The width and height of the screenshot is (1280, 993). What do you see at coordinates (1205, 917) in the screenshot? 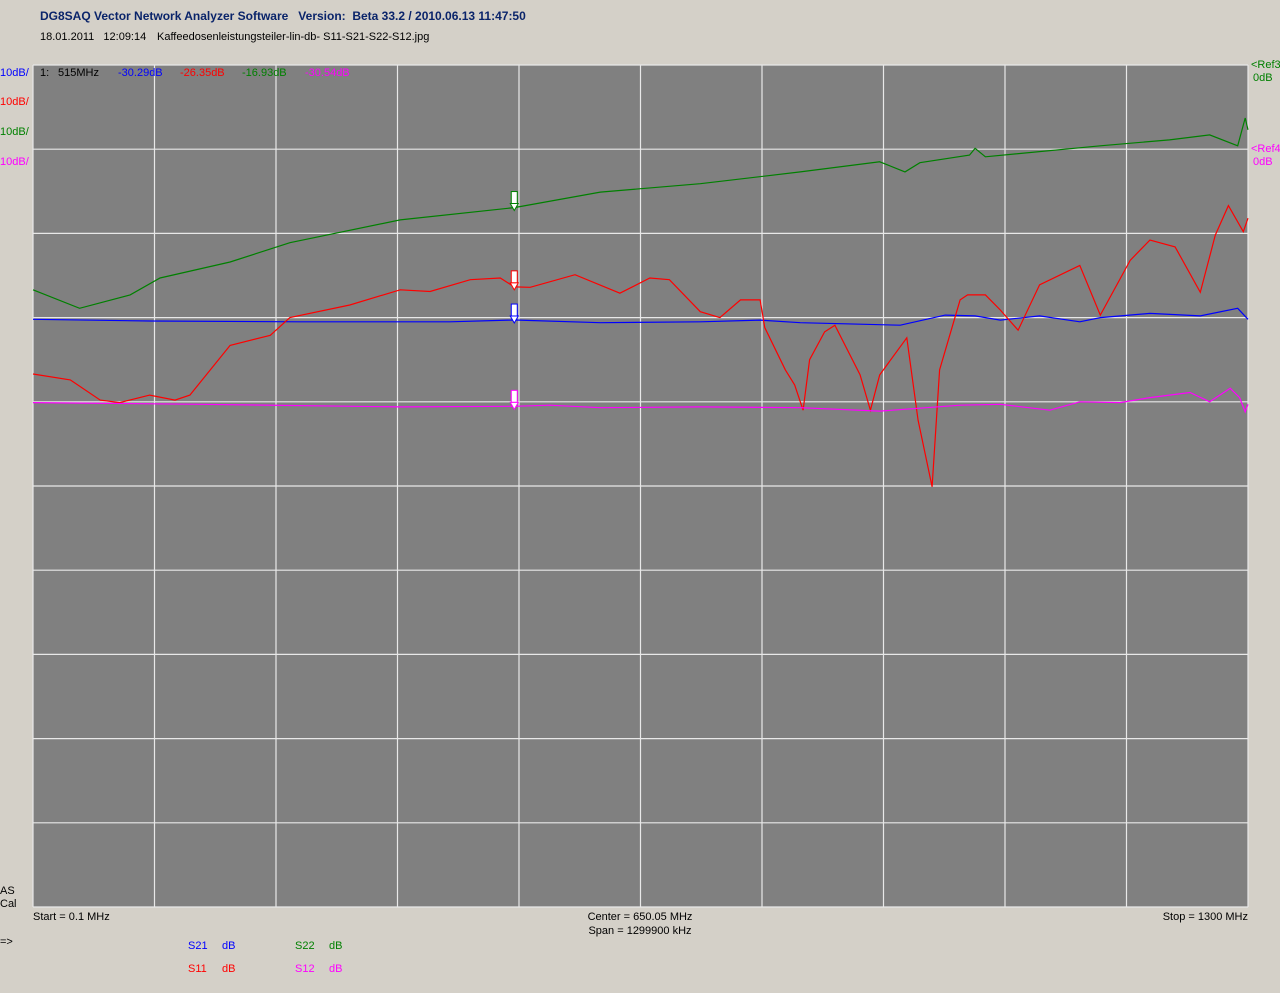
I see `stop-freq: Stop = 1300 MHz` at bounding box center [1205, 917].